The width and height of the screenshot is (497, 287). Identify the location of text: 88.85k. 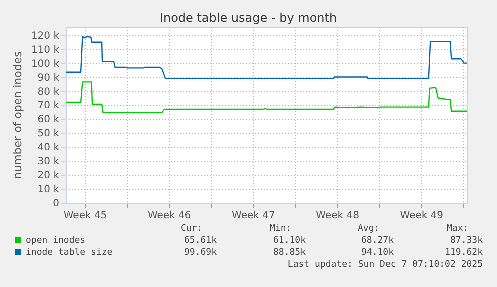
(290, 253).